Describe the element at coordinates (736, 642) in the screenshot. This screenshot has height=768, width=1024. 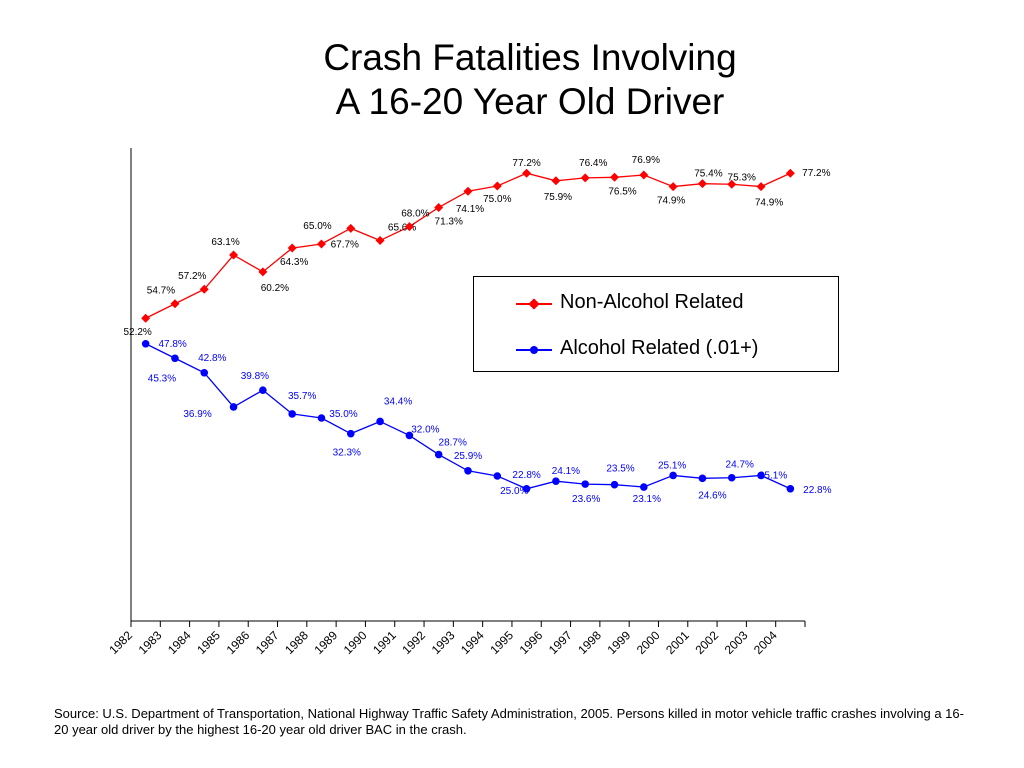
I see `x-tick-label: 2003` at that location.